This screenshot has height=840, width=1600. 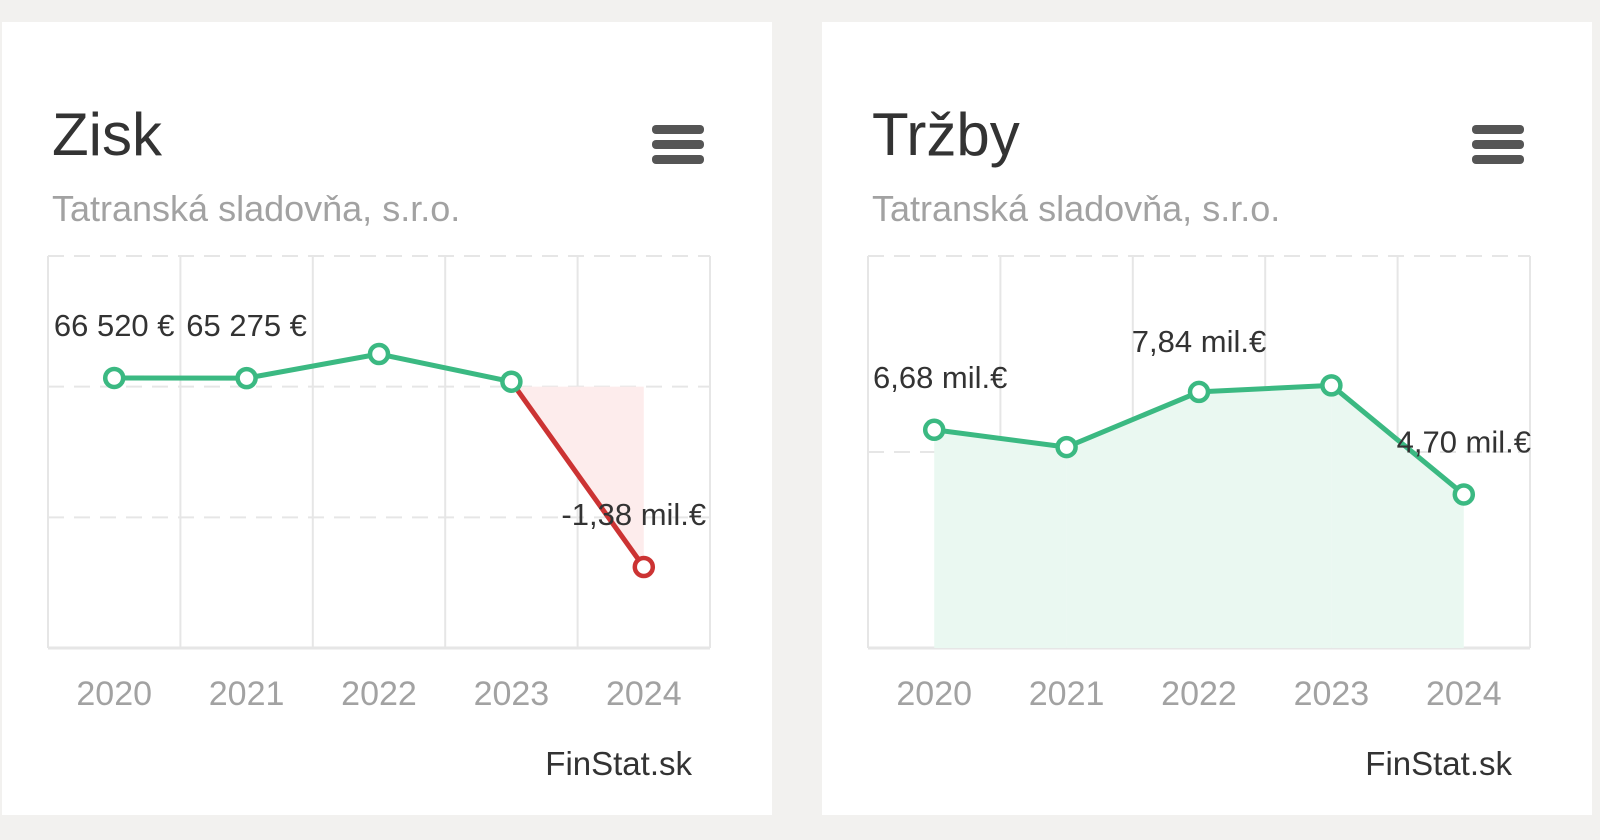 I want to click on data-label: 66 520 €, so click(x=114, y=325).